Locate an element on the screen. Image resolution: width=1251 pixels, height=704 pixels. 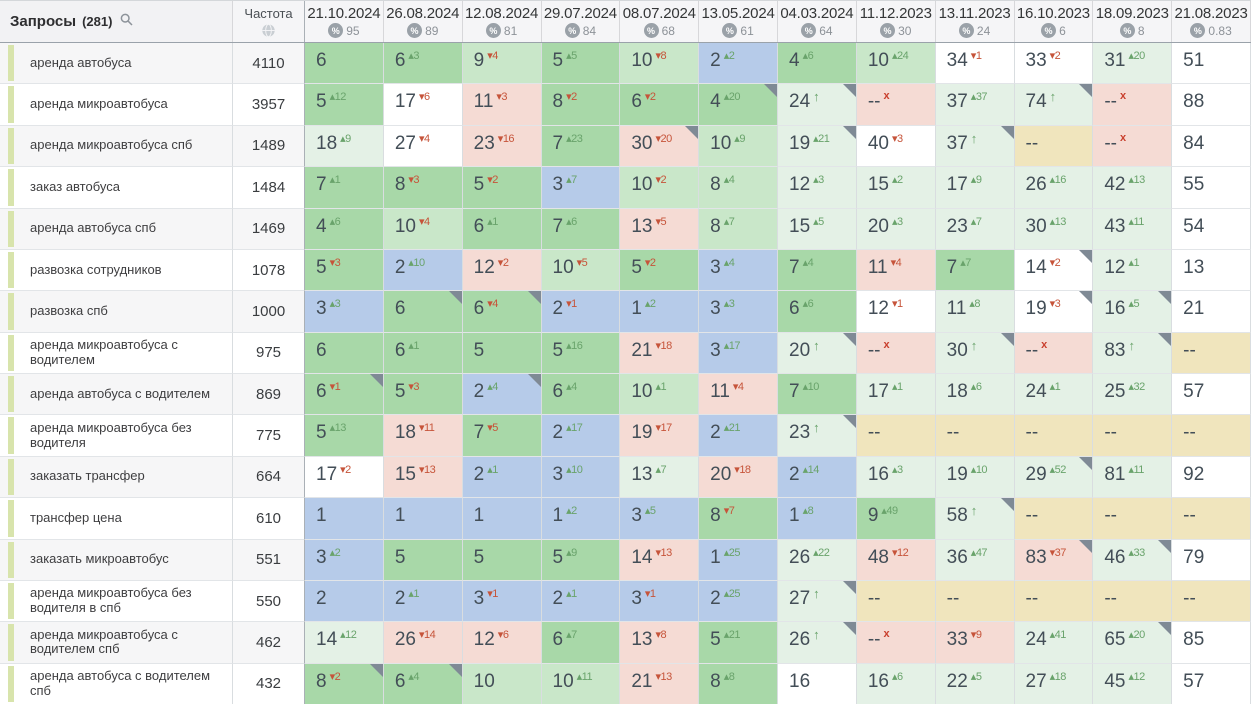
position-cell: 6 ▴4 is located at coordinates (581, 395).